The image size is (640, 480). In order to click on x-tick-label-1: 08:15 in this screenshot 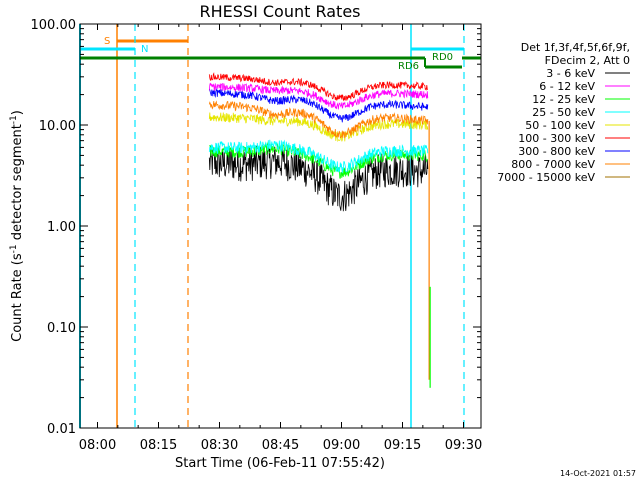, I will do `click(158, 445)`.